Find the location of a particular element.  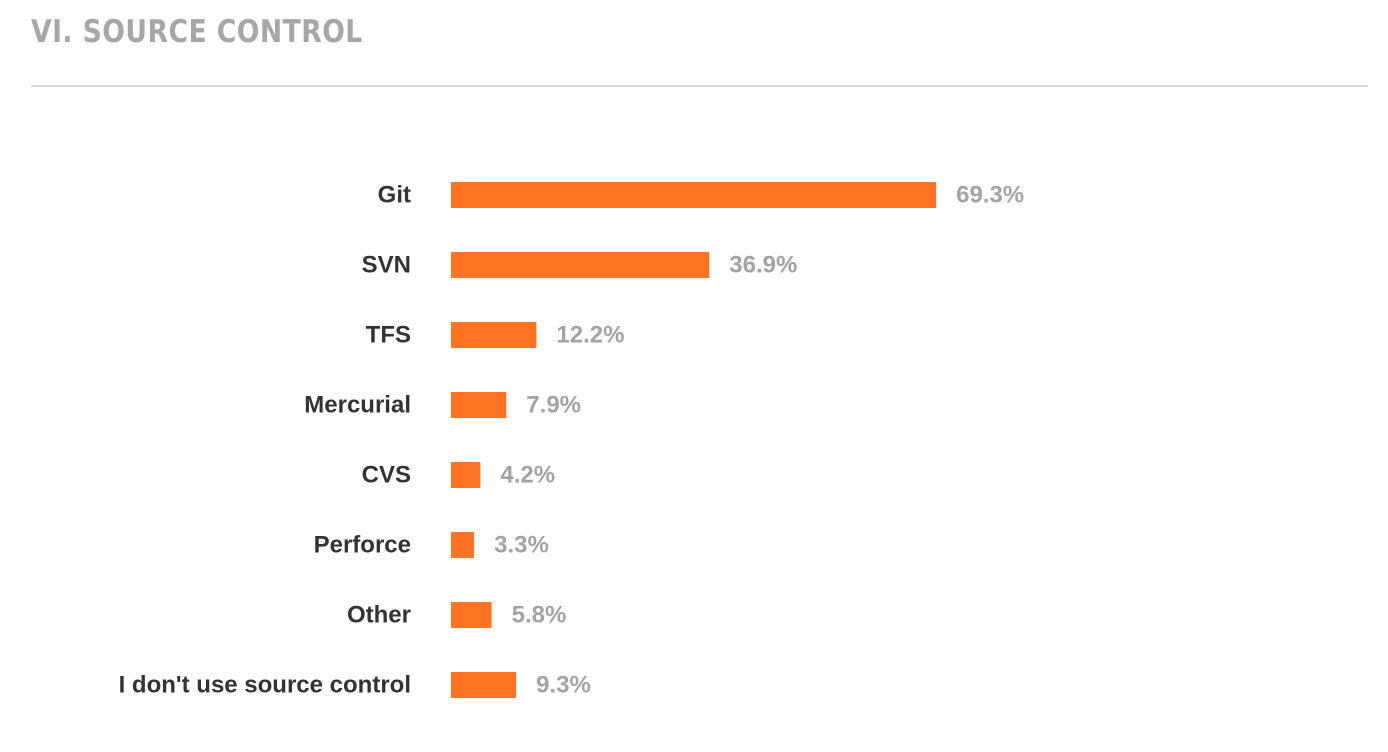

value-label: 4.2% is located at coordinates (527, 475).